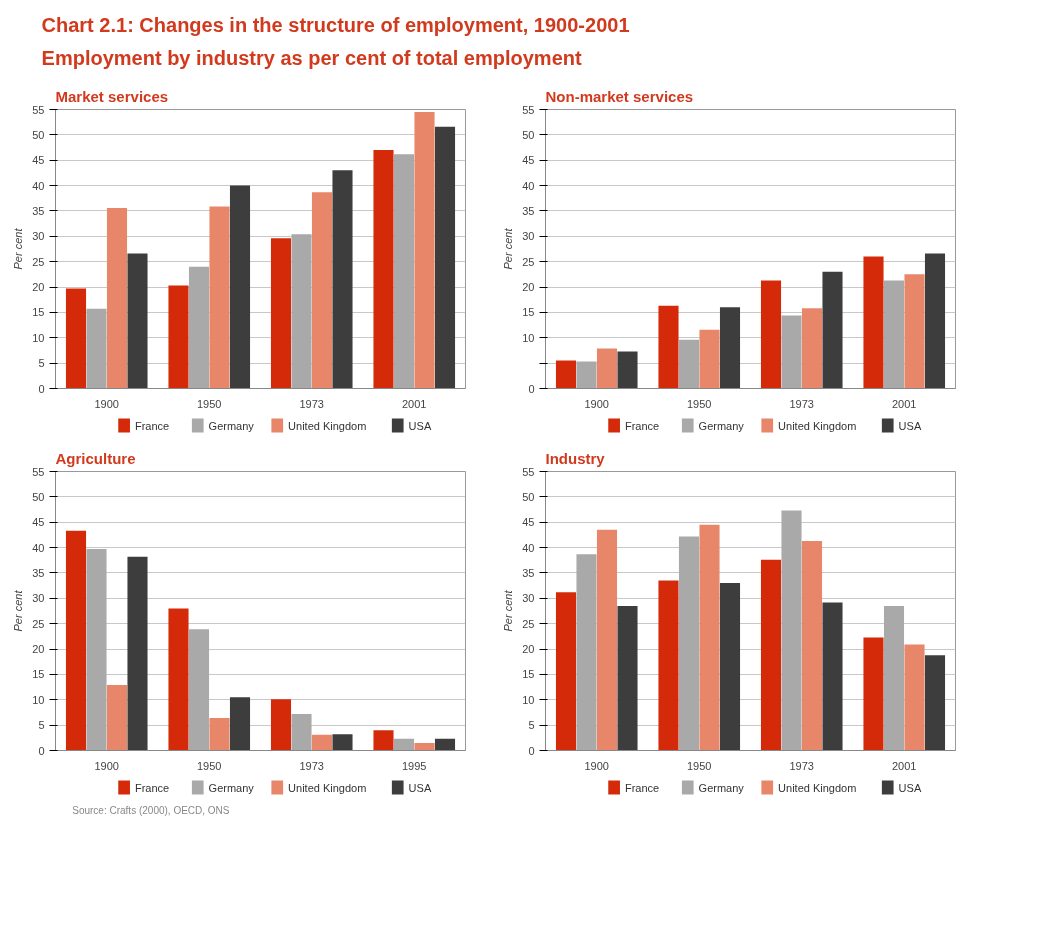 This screenshot has width=1052, height=939. I want to click on y-axis-title: Per cent, so click(508, 610).